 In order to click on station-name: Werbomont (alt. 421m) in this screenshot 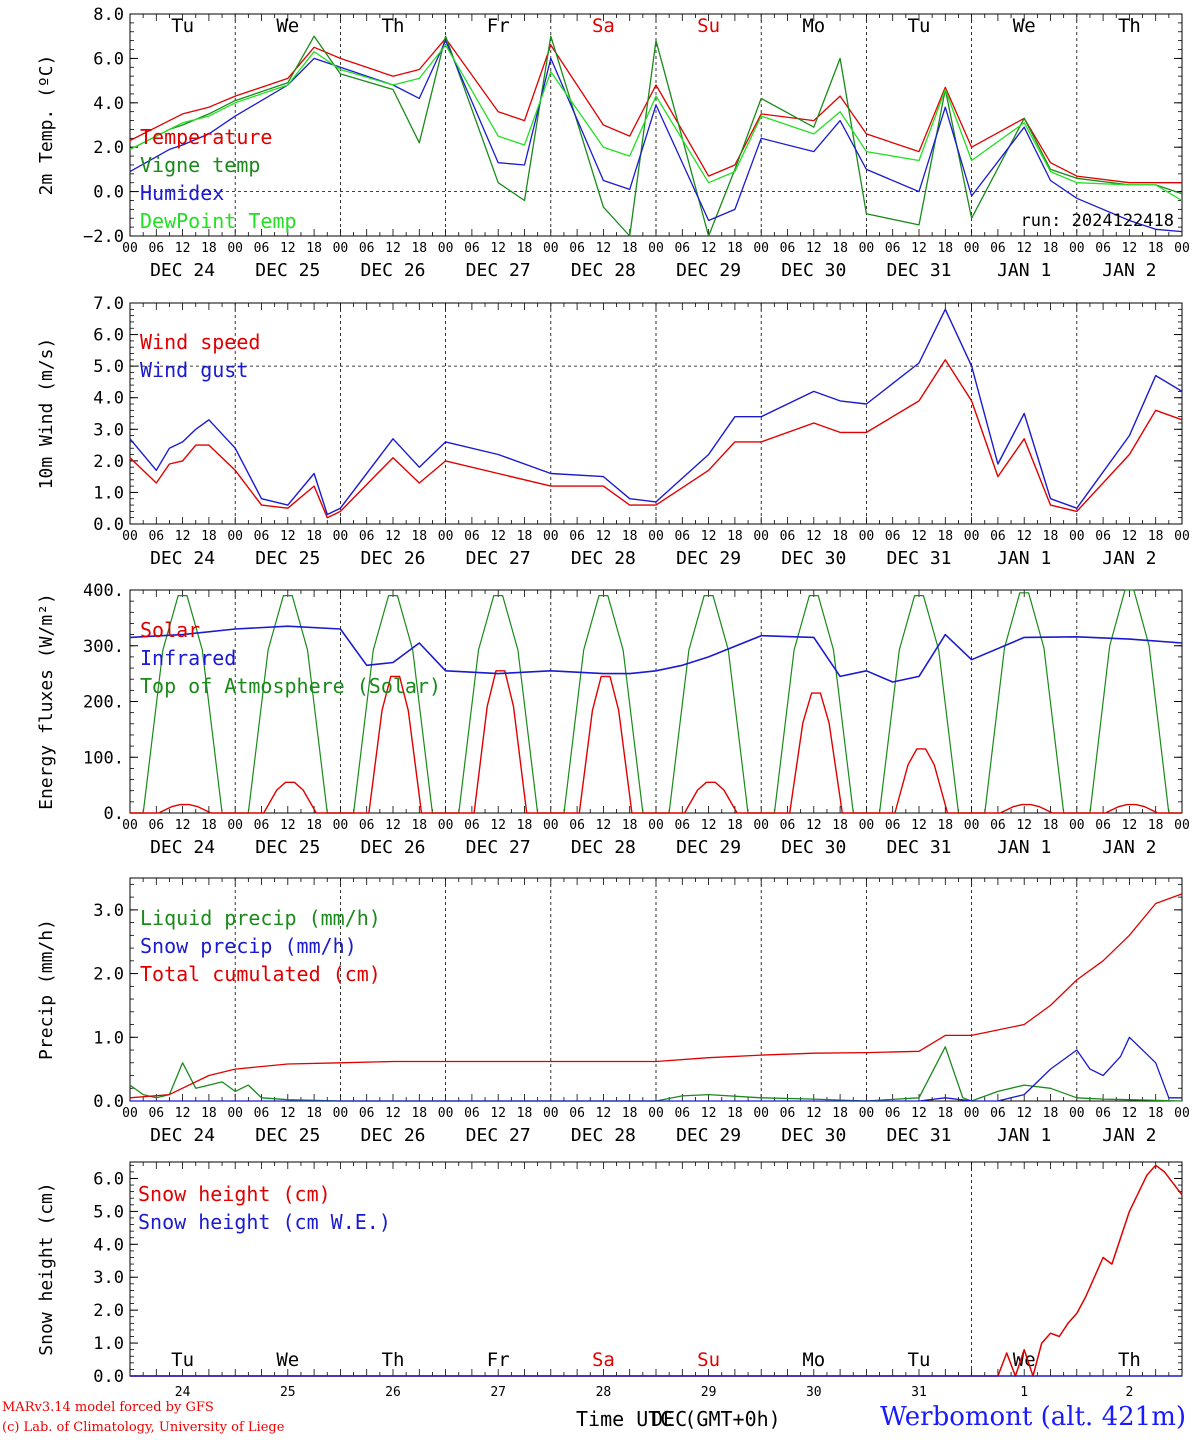, I will do `click(1033, 1417)`.